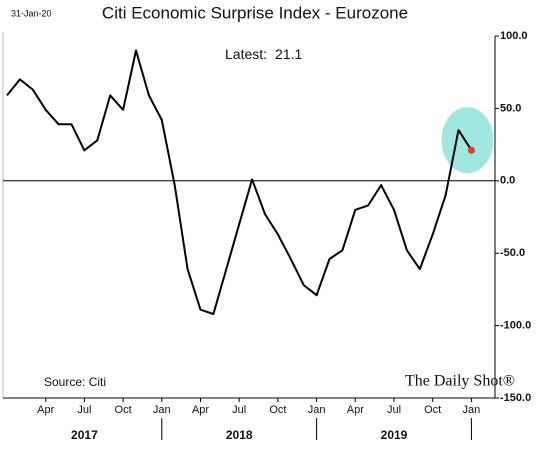  What do you see at coordinates (246, 54) in the screenshot?
I see `annotation-label: Latest:` at bounding box center [246, 54].